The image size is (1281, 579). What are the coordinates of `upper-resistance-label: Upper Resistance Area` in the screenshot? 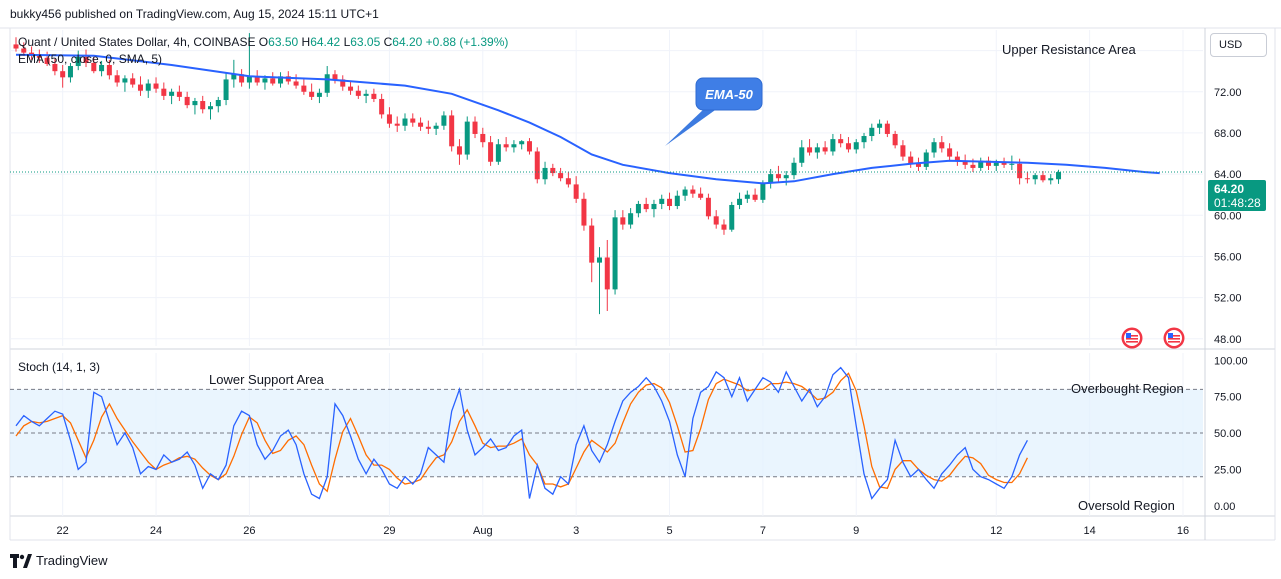 It's located at (1069, 49).